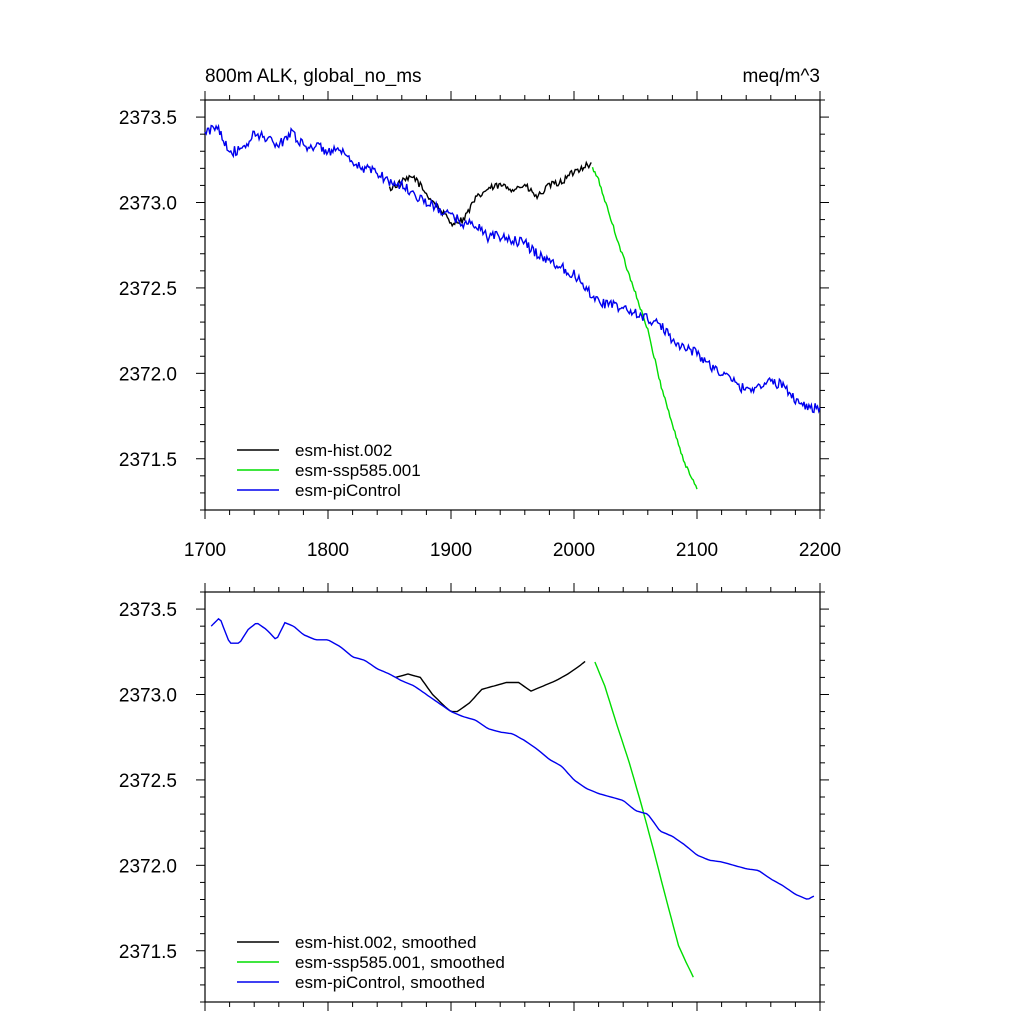 The image size is (1024, 1024). Describe the element at coordinates (400, 962) in the screenshot. I see `legend-label: esm-ssp585.001, smoothed` at that location.